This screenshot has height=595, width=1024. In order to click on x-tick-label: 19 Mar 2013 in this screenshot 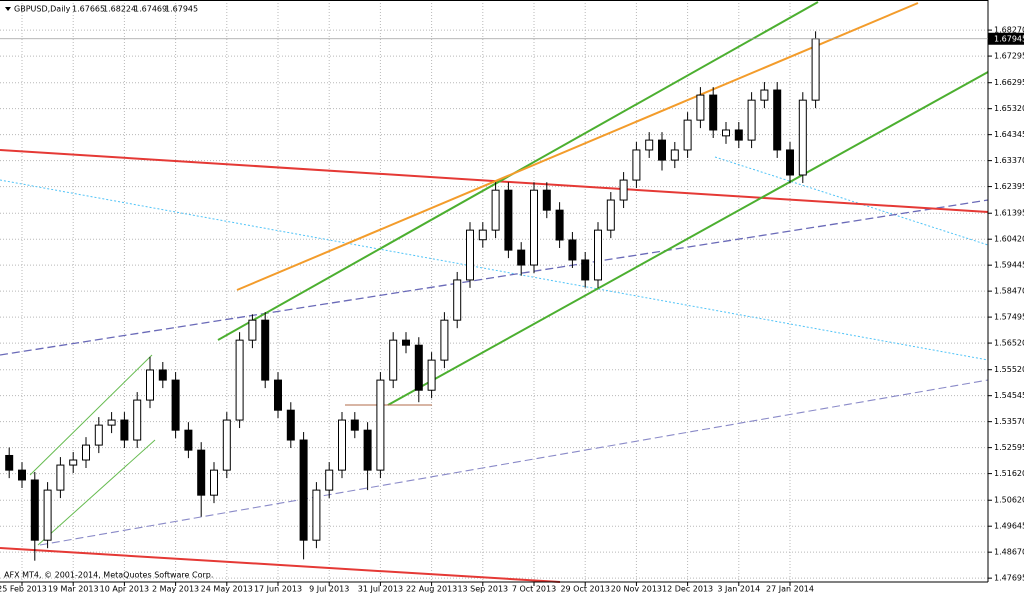, I will do `click(73, 589)`.